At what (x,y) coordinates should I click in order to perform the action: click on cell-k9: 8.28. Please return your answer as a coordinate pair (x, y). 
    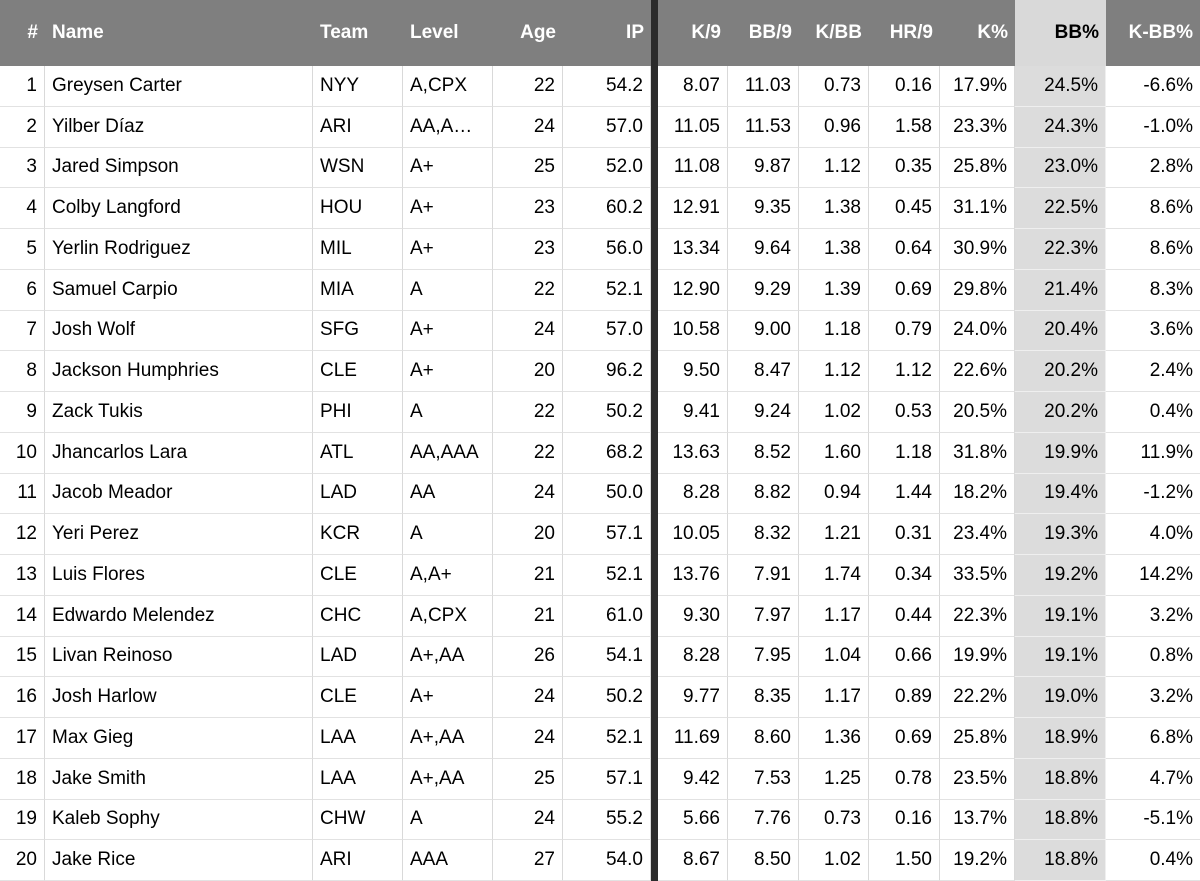
    Looking at the image, I should click on (693, 657).